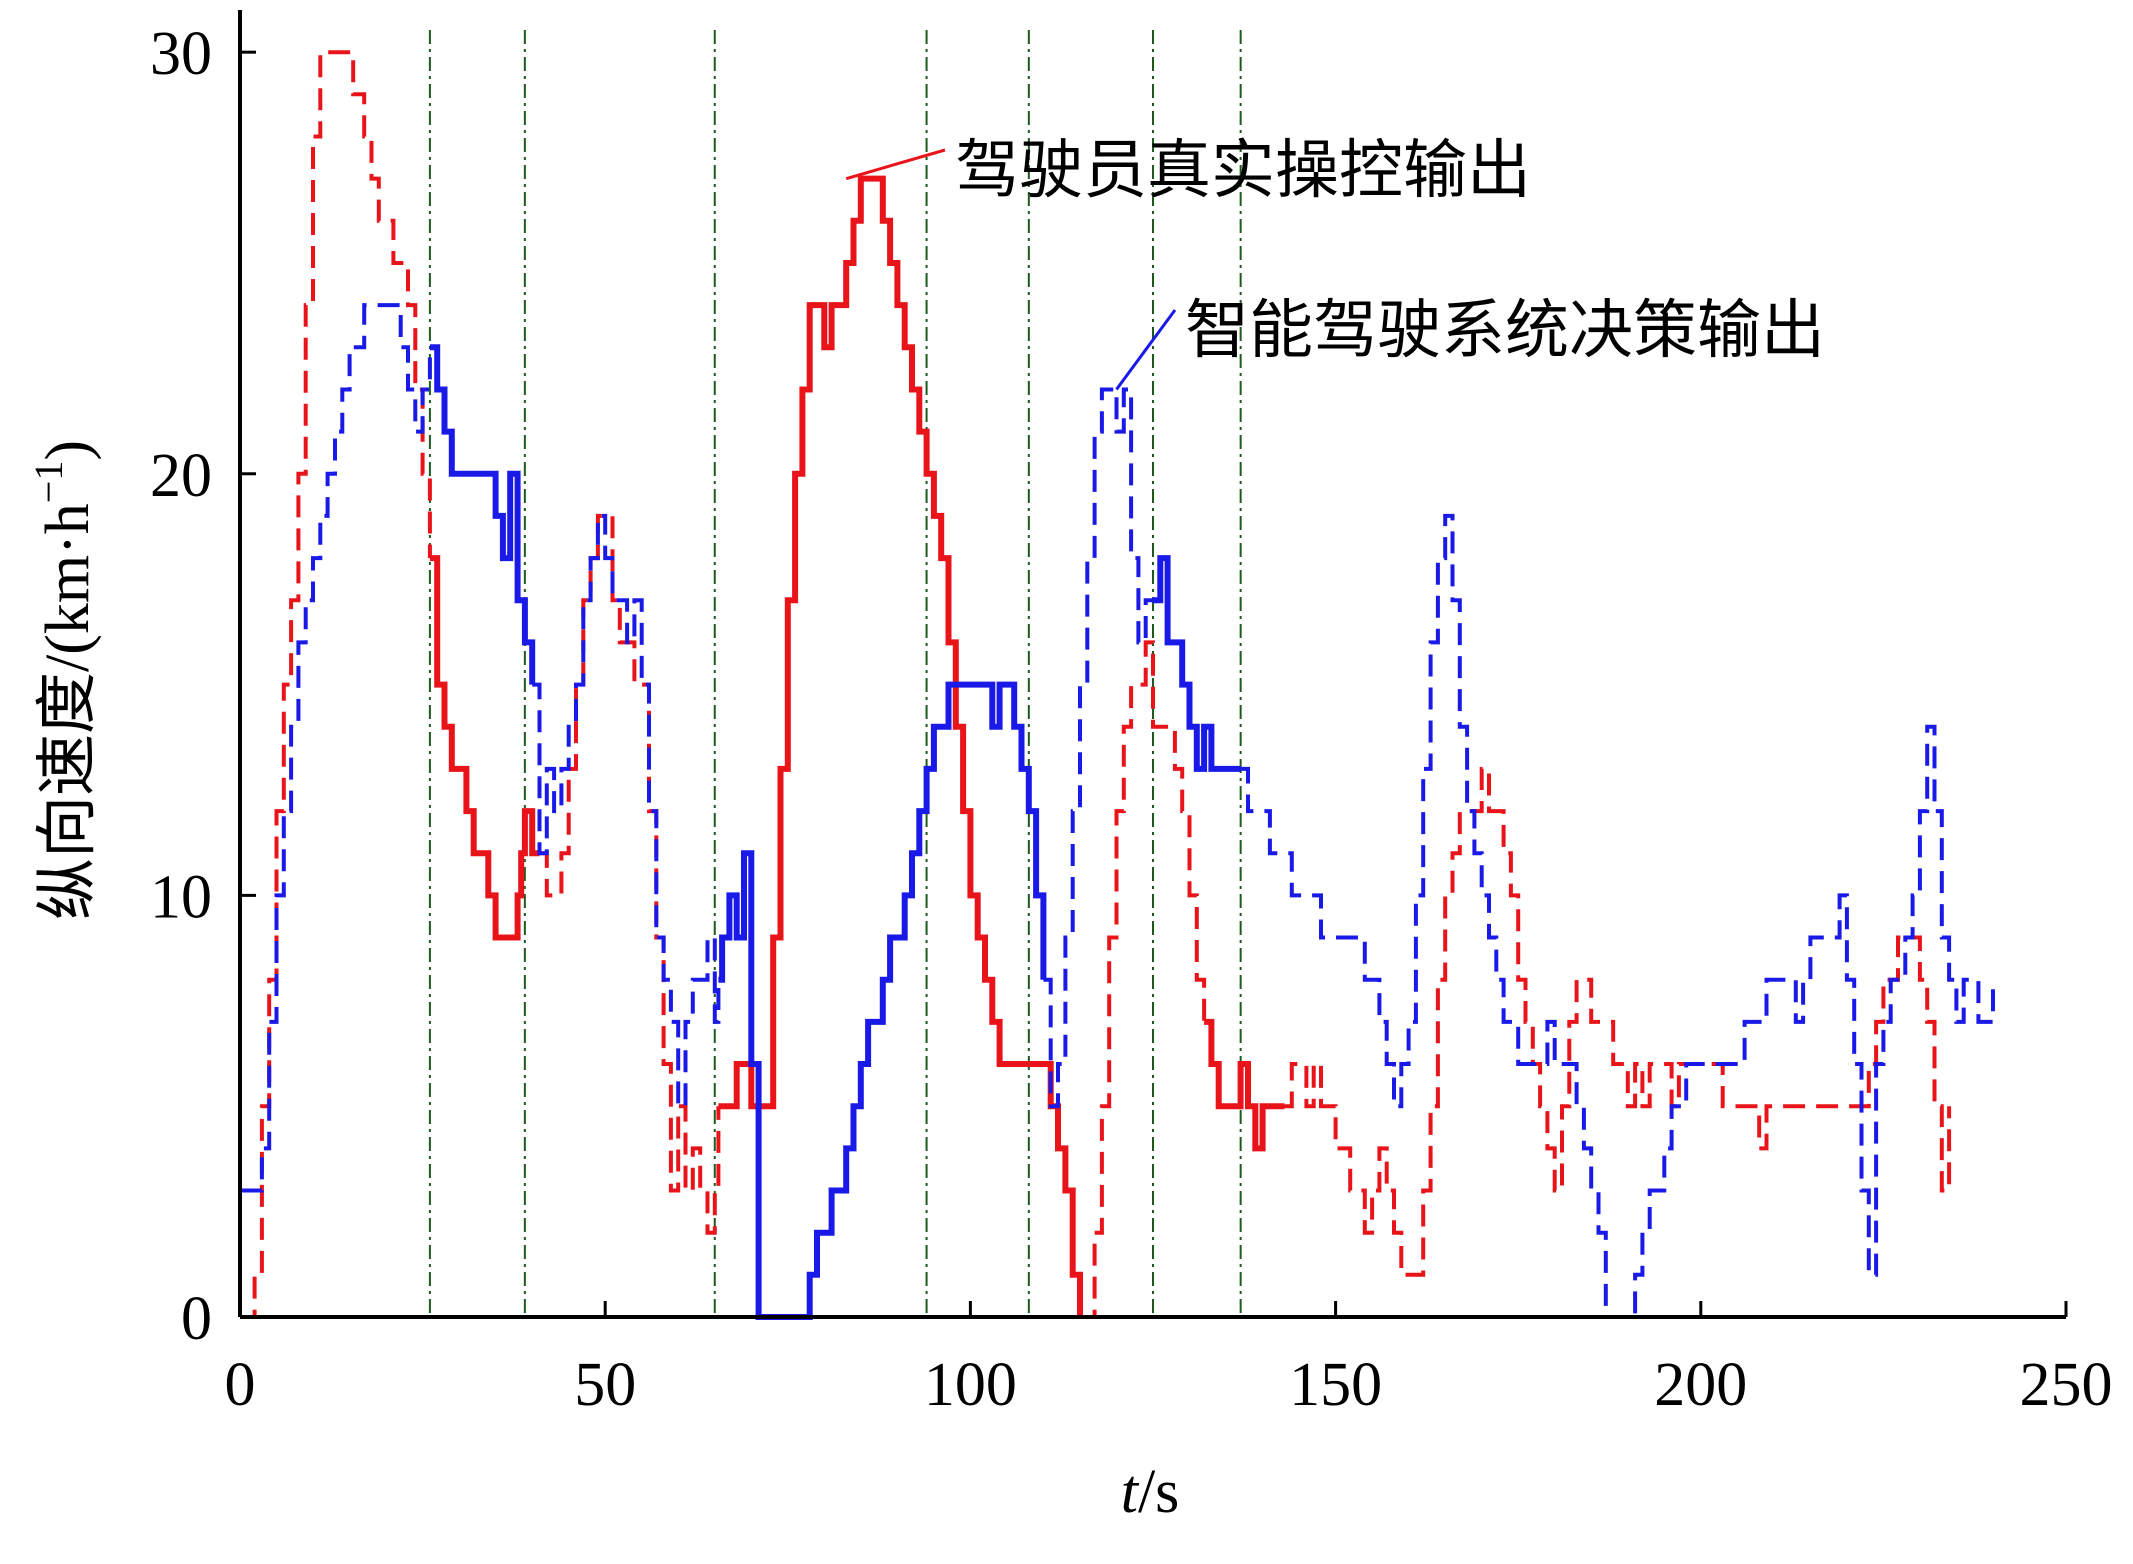  What do you see at coordinates (605, 1385) in the screenshot?
I see `x-tick-label-1: 50` at bounding box center [605, 1385].